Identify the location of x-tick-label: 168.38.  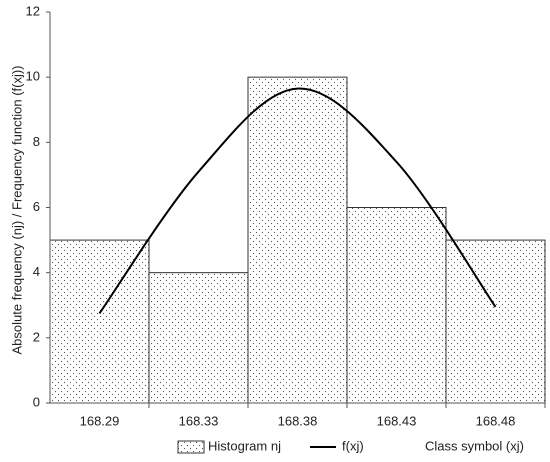
(298, 420).